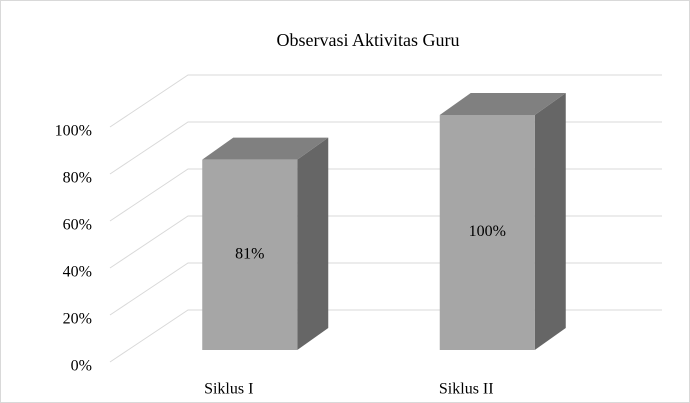 This screenshot has width=690, height=403. I want to click on y-tick-label: 20%, so click(77, 319).